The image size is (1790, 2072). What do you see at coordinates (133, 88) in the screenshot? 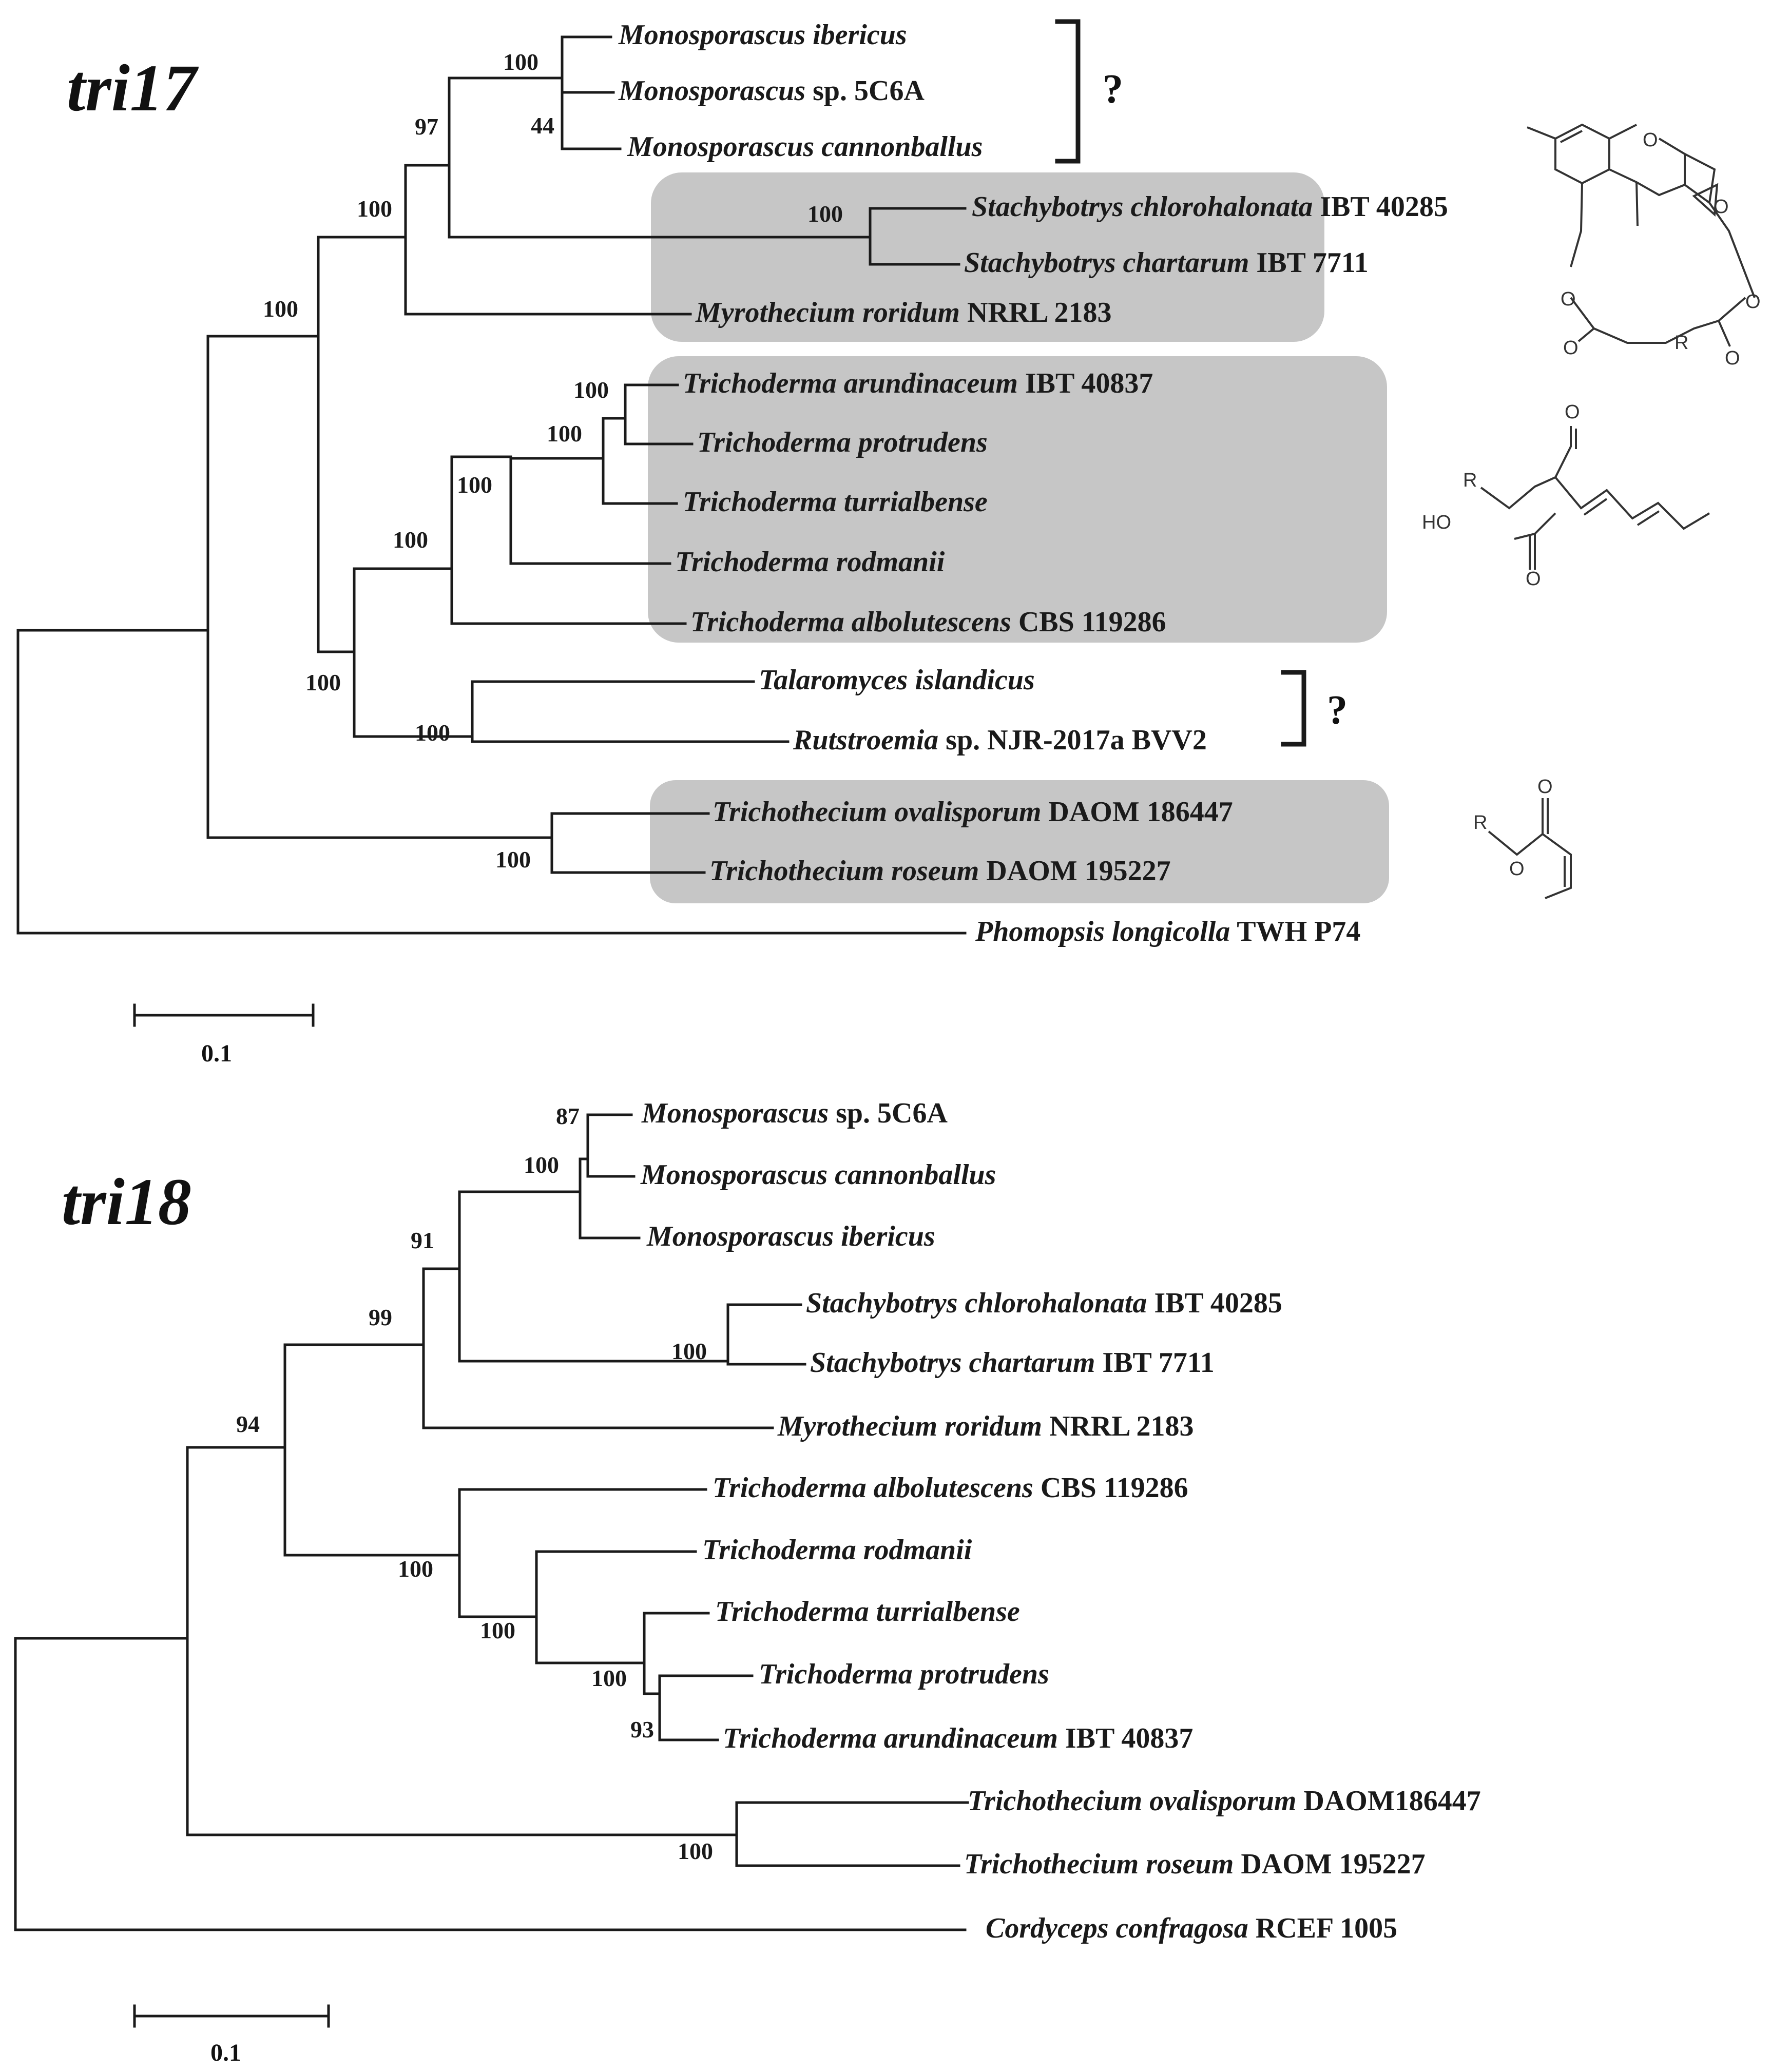
I see `tri17-title: tri17` at bounding box center [133, 88].